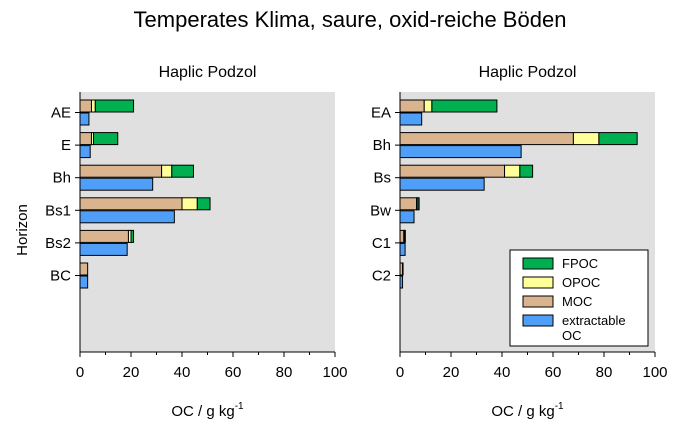 This screenshot has width=700, height=440. Describe the element at coordinates (61, 113) in the screenshot. I see `y-tick-label: AE` at that location.